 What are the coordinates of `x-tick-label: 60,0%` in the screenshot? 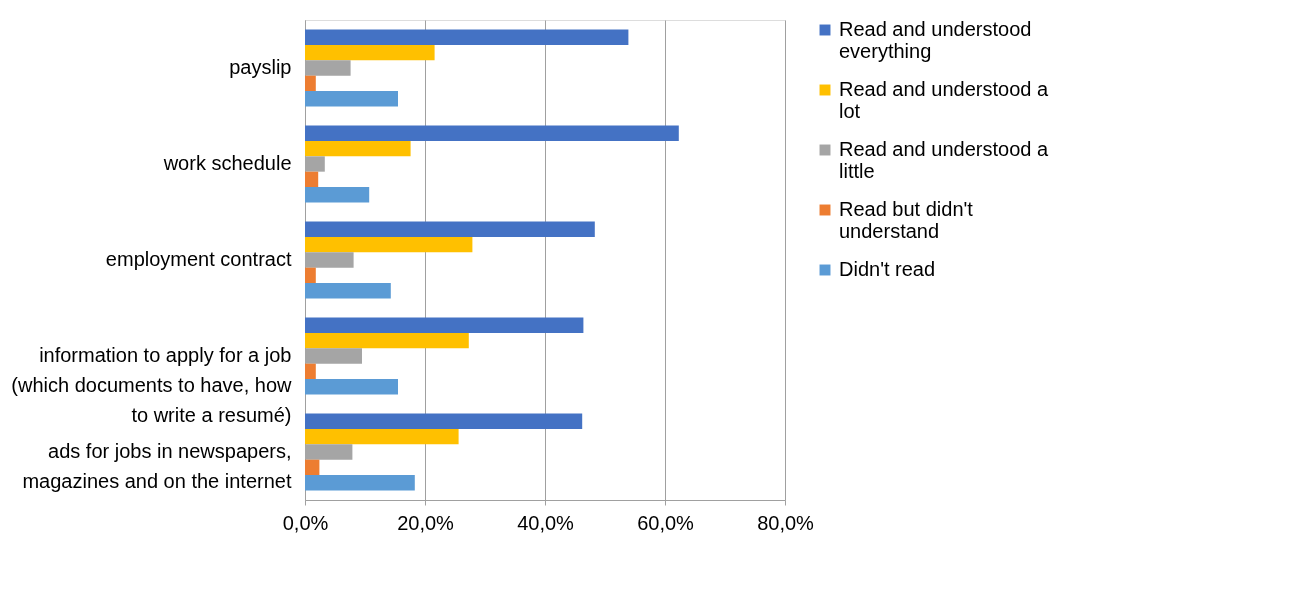 It's located at (666, 522).